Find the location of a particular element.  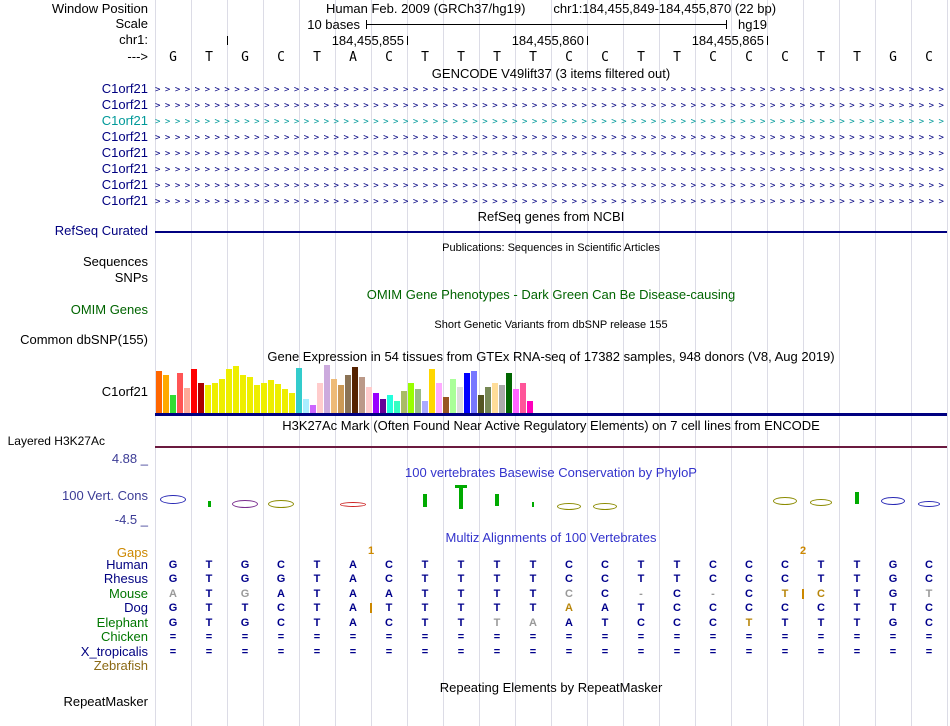

assembly-name: hg19 is located at coordinates (752, 24).